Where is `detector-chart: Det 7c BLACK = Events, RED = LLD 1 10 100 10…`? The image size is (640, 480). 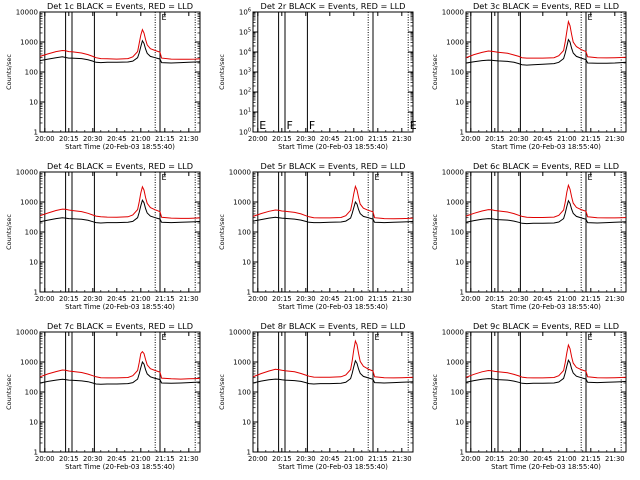 detector-chart: Det 7c BLACK = Events, RED = LLD 1 10 100 10… is located at coordinates (103, 396).